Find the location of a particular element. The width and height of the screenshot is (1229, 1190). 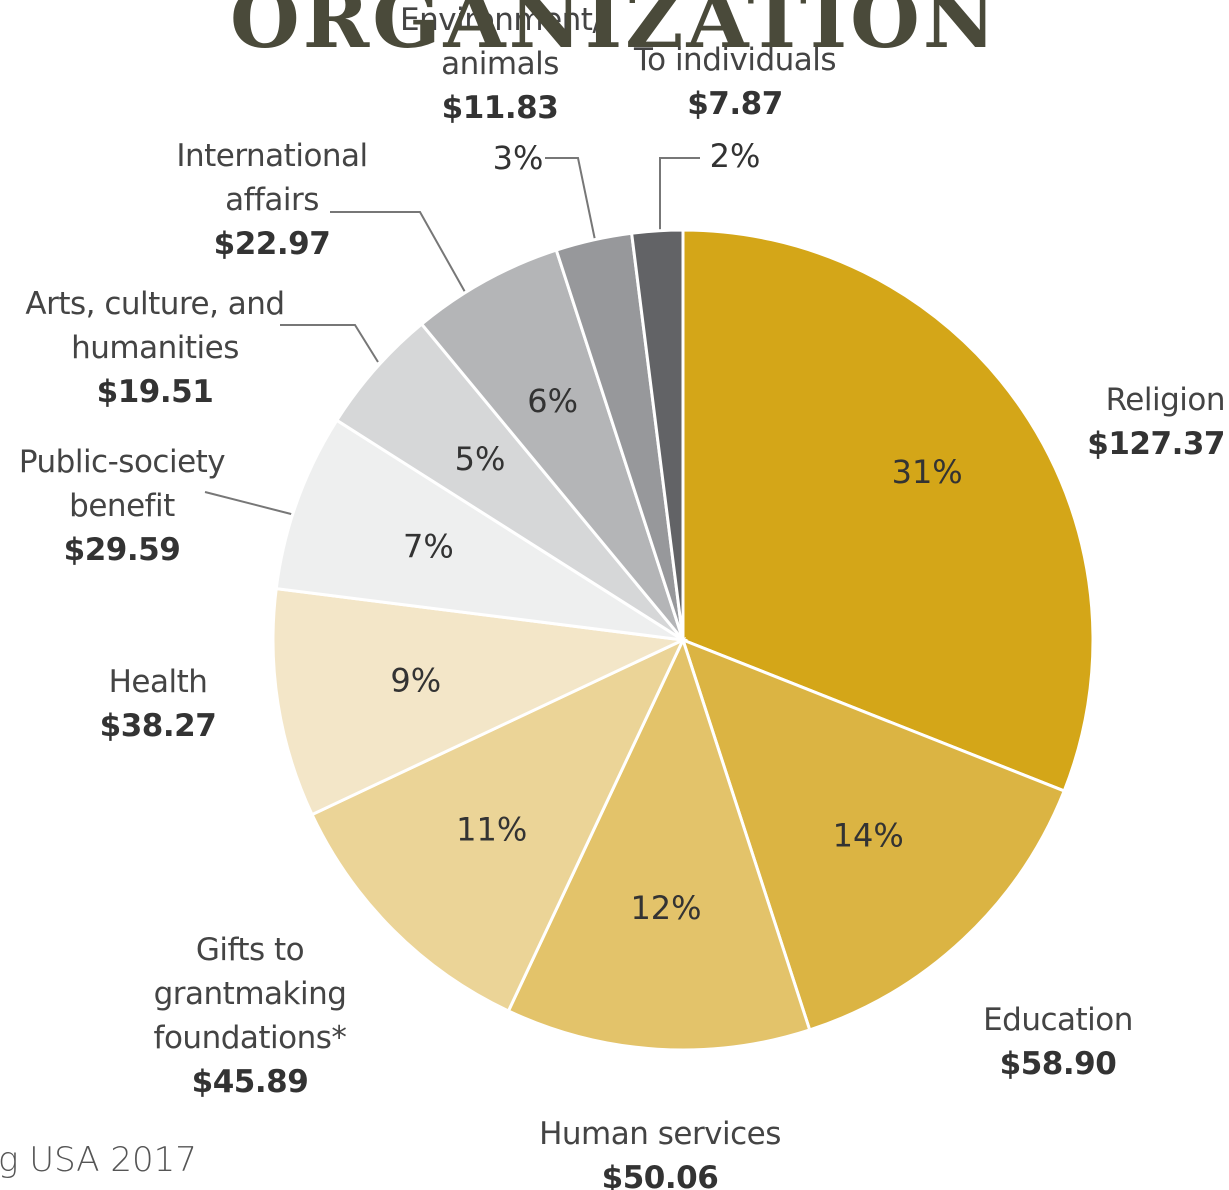

percent-label: 9% is located at coordinates (415, 680).